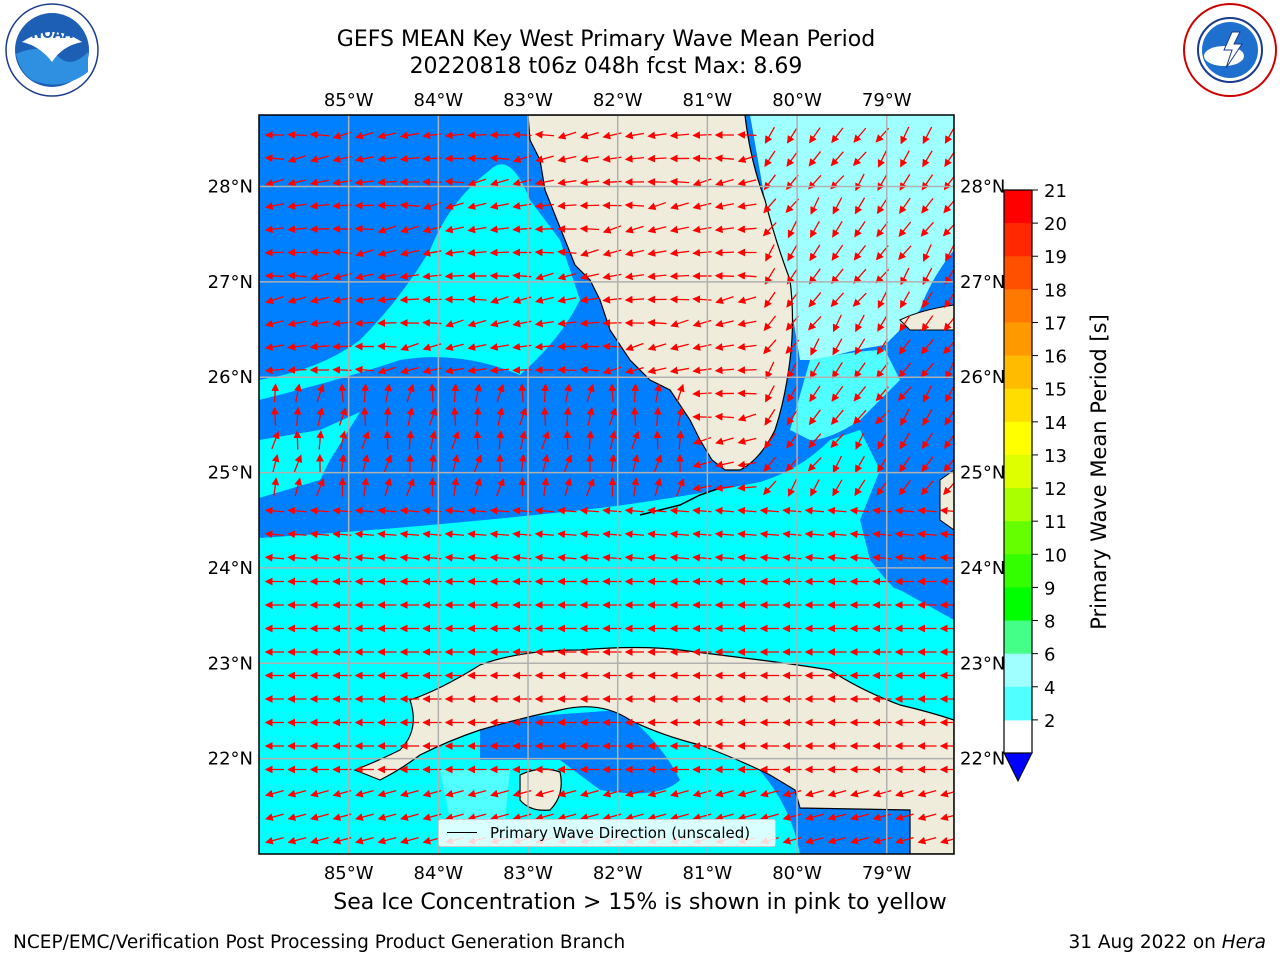 The height and width of the screenshot is (960, 1280). What do you see at coordinates (1243, 942) in the screenshot?
I see `footer-host: Hera` at bounding box center [1243, 942].